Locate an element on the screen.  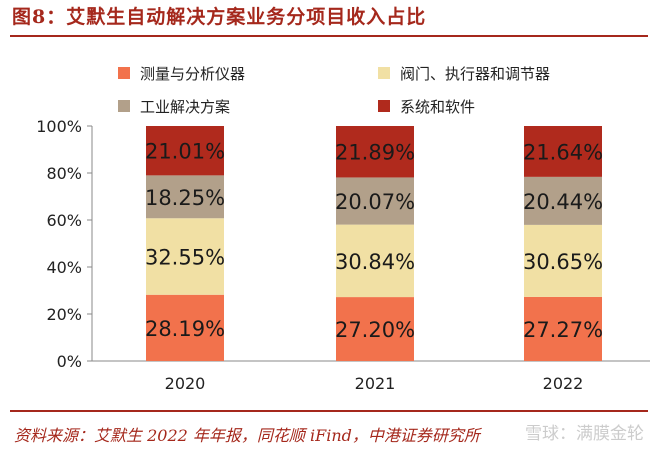
data-label: 21.89% is located at coordinates (375, 153).